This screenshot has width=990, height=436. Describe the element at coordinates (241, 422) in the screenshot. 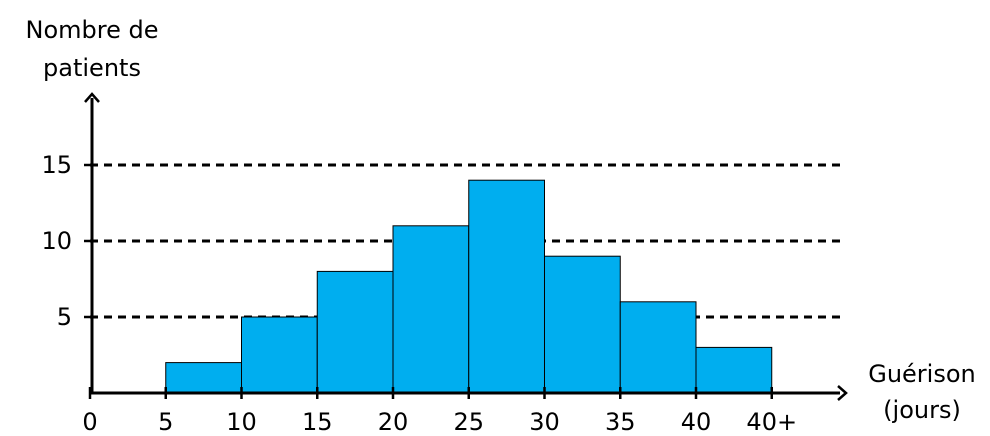

I see `x-tick-label: 10` at that location.